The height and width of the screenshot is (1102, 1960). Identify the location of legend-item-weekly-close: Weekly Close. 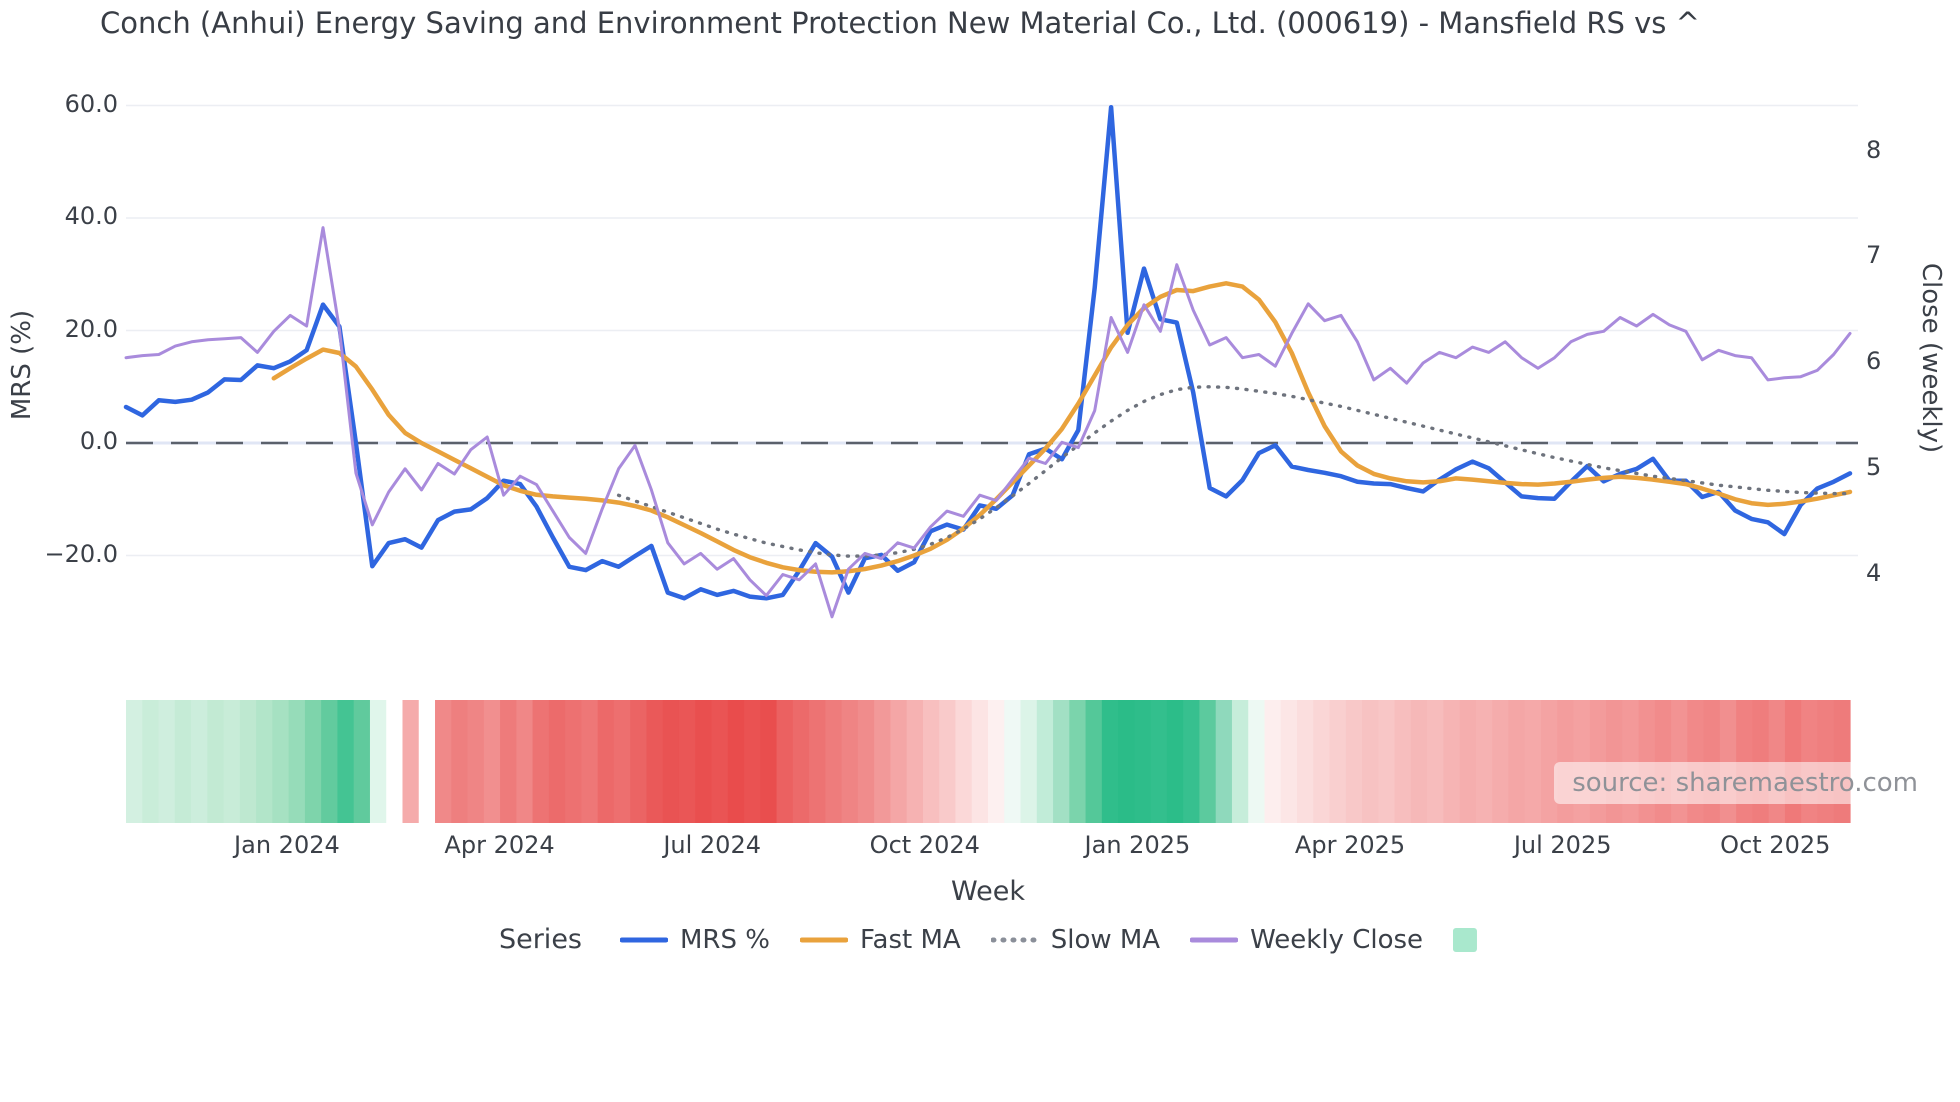
(1306, 940).